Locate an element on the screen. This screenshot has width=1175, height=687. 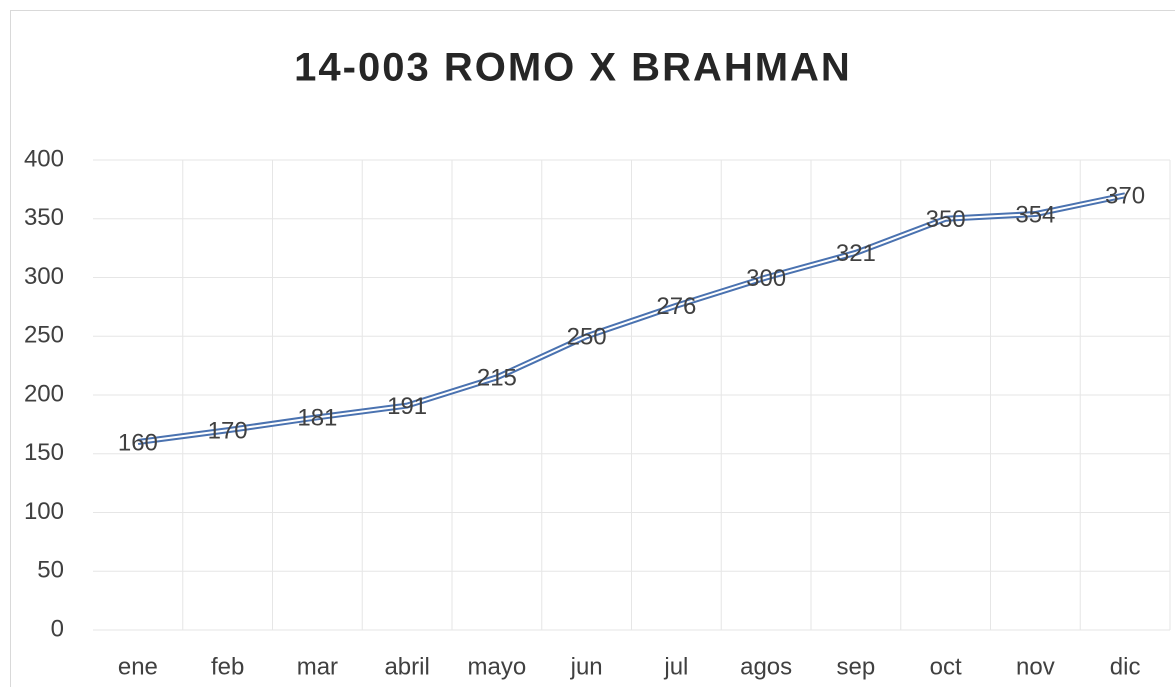
data-label: 276 is located at coordinates (676, 306).